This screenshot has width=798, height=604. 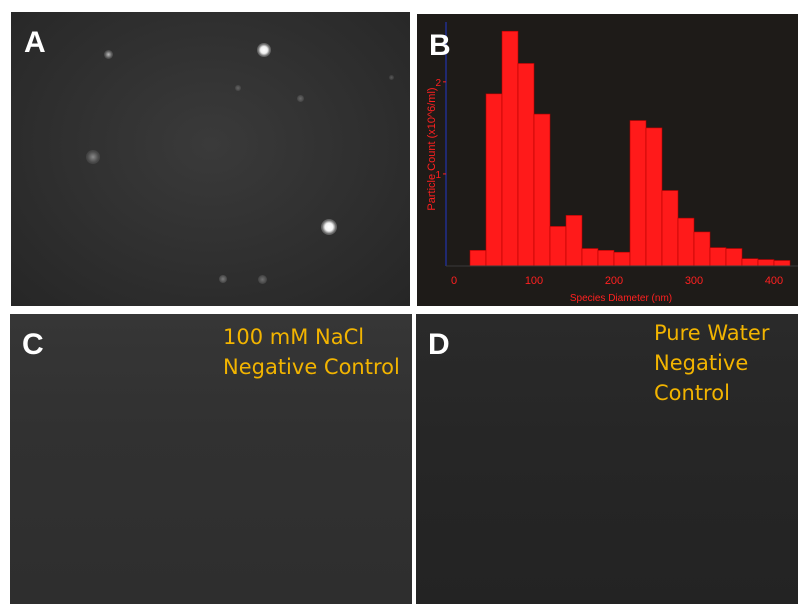 I want to click on x-tick-labels: 0 100 200 300 400, so click(x=617, y=281).